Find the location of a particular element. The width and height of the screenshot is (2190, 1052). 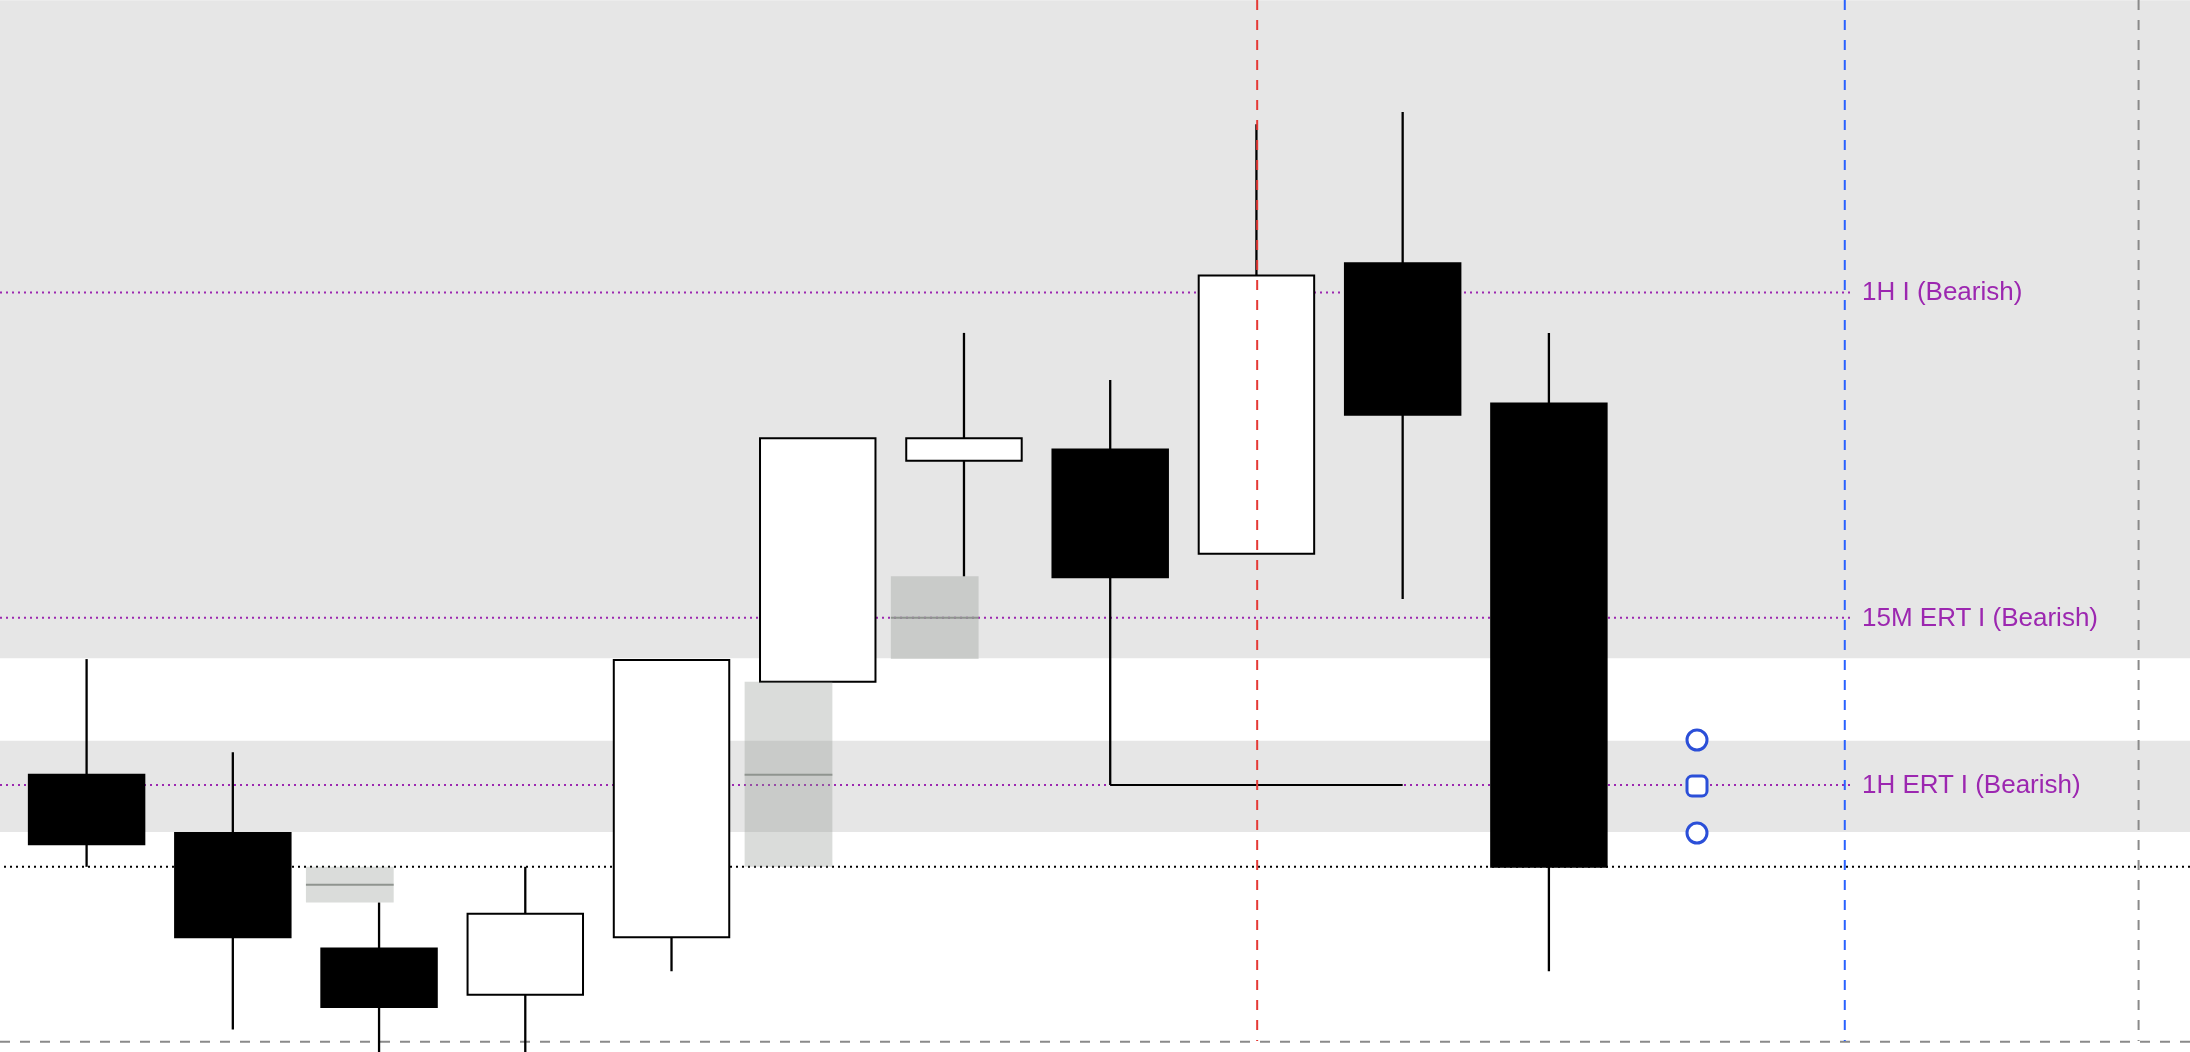

ref-line-label: 1H I (Bearish) is located at coordinates (1942, 291).